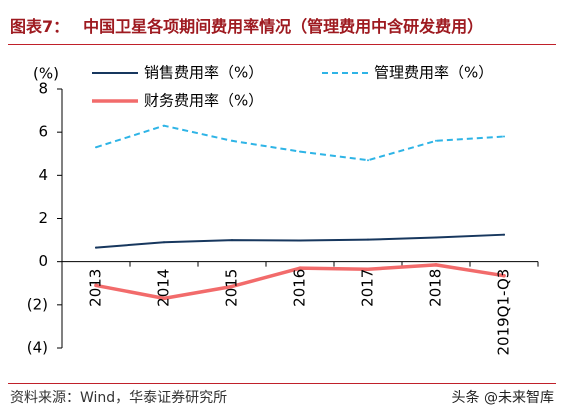  I want to click on figure-number: 图表7：, so click(40, 26).